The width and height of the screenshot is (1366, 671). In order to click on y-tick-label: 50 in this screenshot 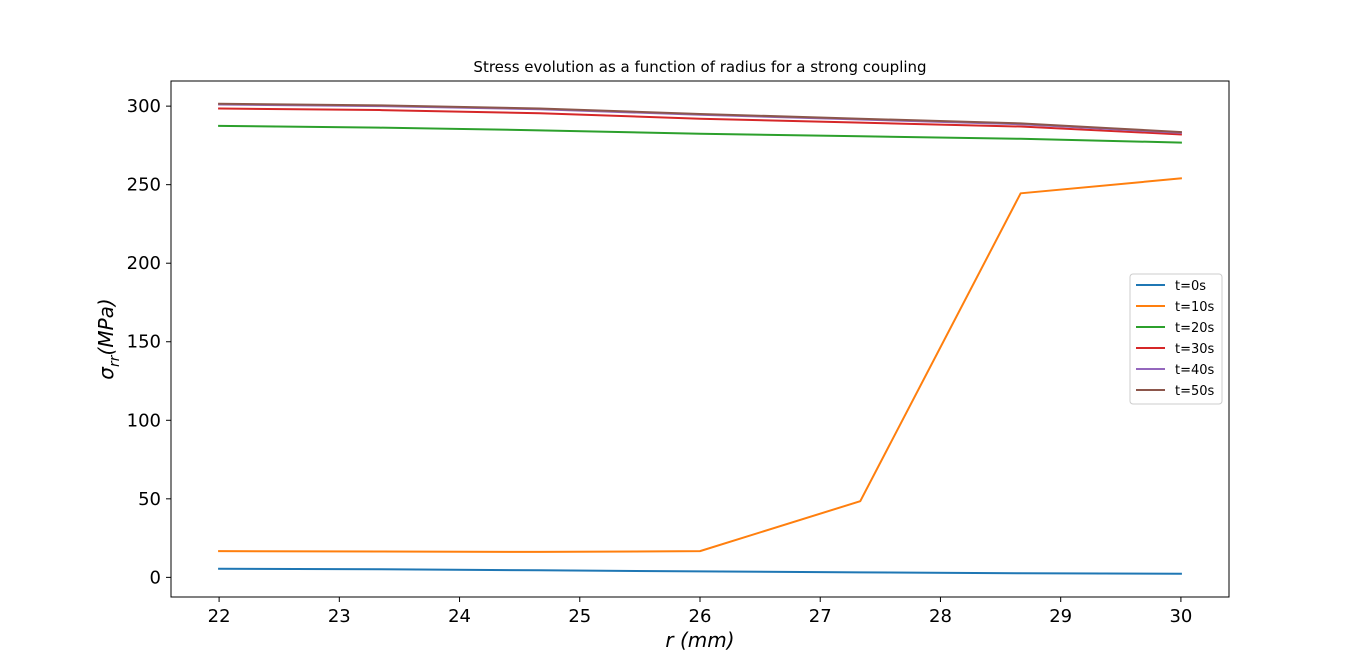, I will do `click(149, 499)`.